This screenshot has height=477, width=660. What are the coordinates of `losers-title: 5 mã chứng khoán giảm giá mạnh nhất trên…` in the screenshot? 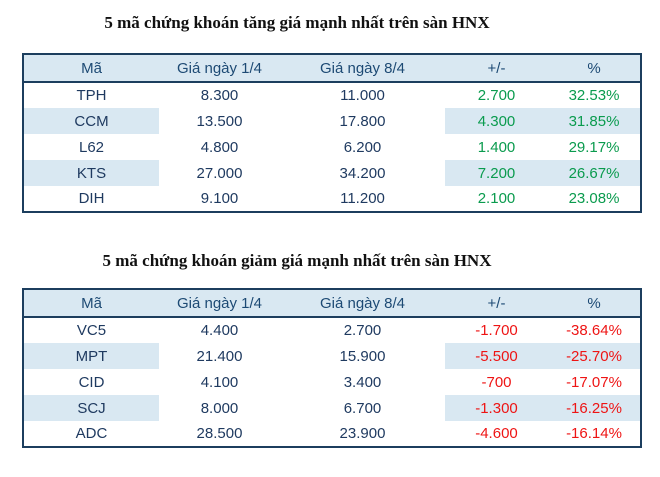 It's located at (297, 260).